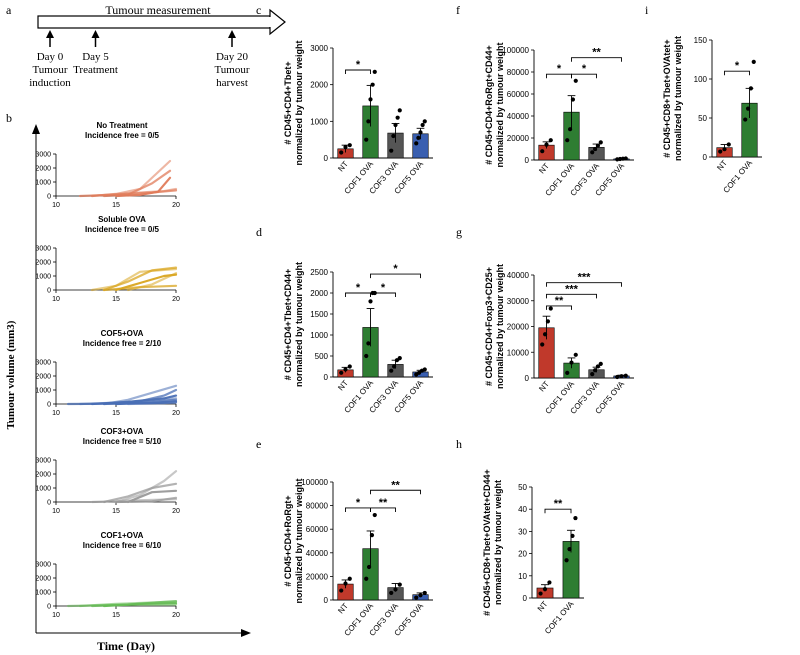 This screenshot has width=800, height=655. Describe the element at coordinates (232, 57) in the screenshot. I see `timeline-event-label: Day 20` at that location.